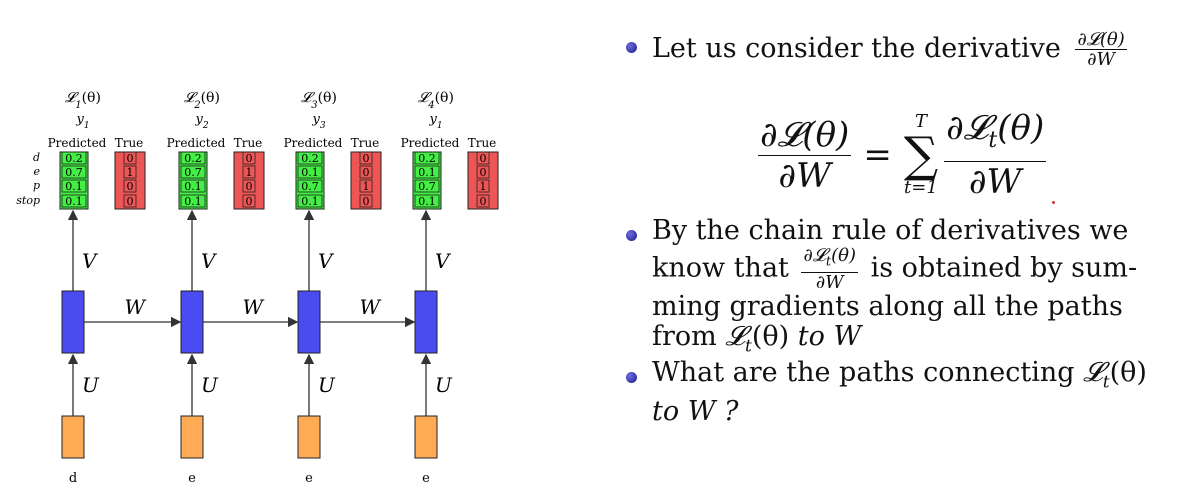 The height and width of the screenshot is (504, 1179). What do you see at coordinates (805, 175) in the screenshot?
I see `eq-lhs-den: ∂W` at bounding box center [805, 175].